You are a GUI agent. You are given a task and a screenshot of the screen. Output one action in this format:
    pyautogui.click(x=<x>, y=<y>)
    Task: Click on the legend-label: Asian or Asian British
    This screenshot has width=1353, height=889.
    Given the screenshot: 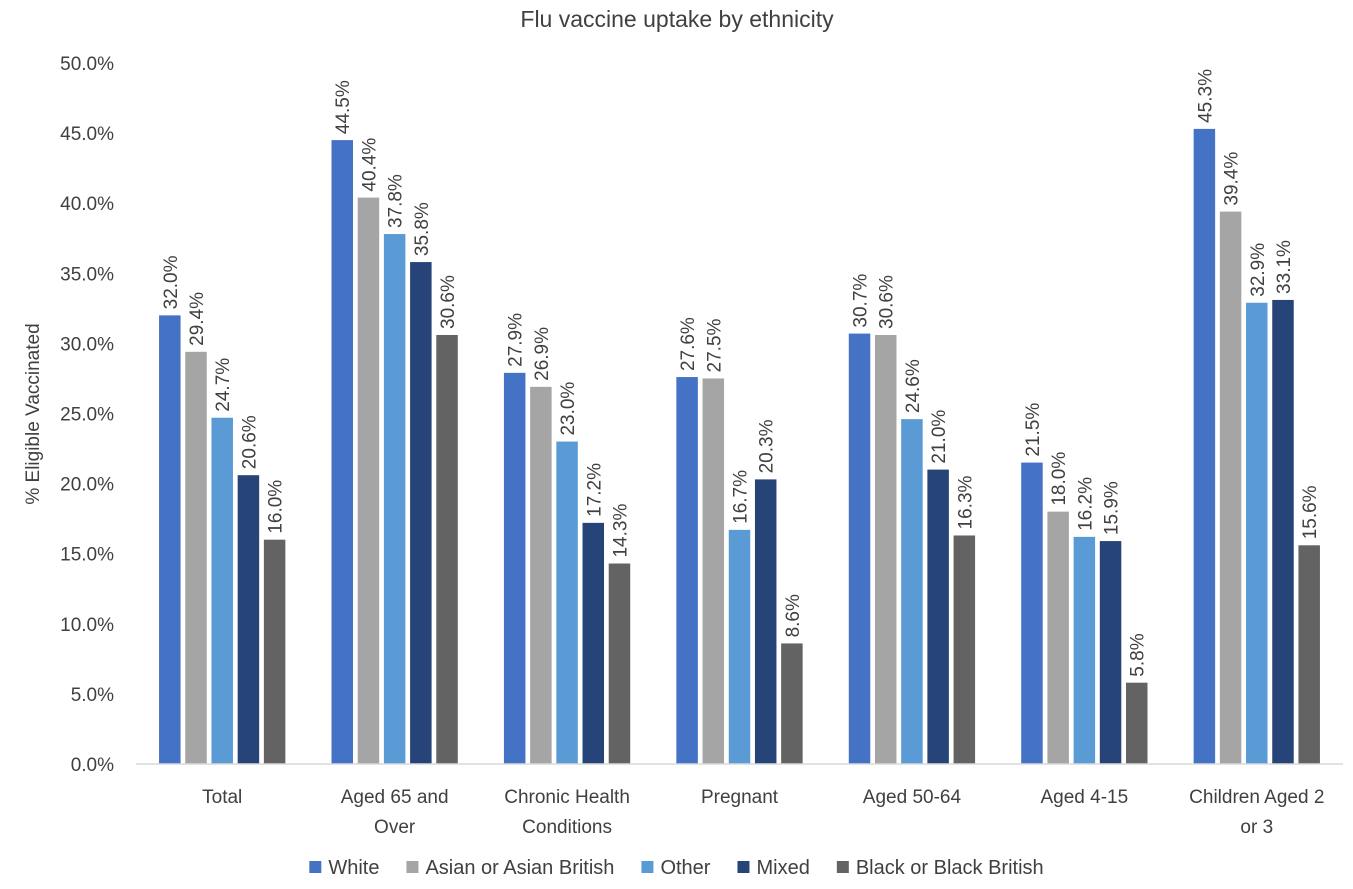 What is the action you would take?
    pyautogui.click(x=519, y=868)
    